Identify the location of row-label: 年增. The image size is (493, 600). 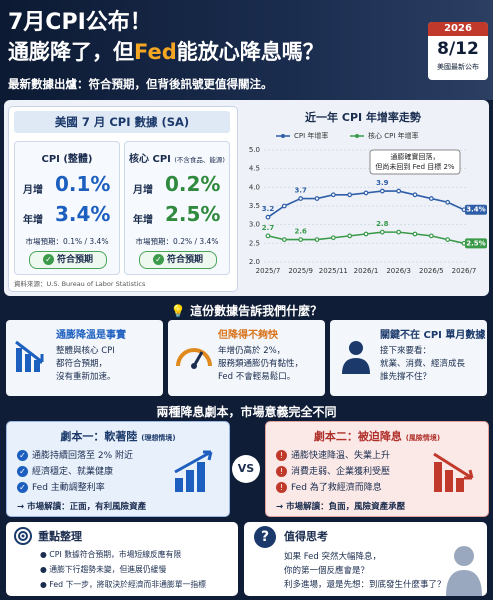
(143, 220).